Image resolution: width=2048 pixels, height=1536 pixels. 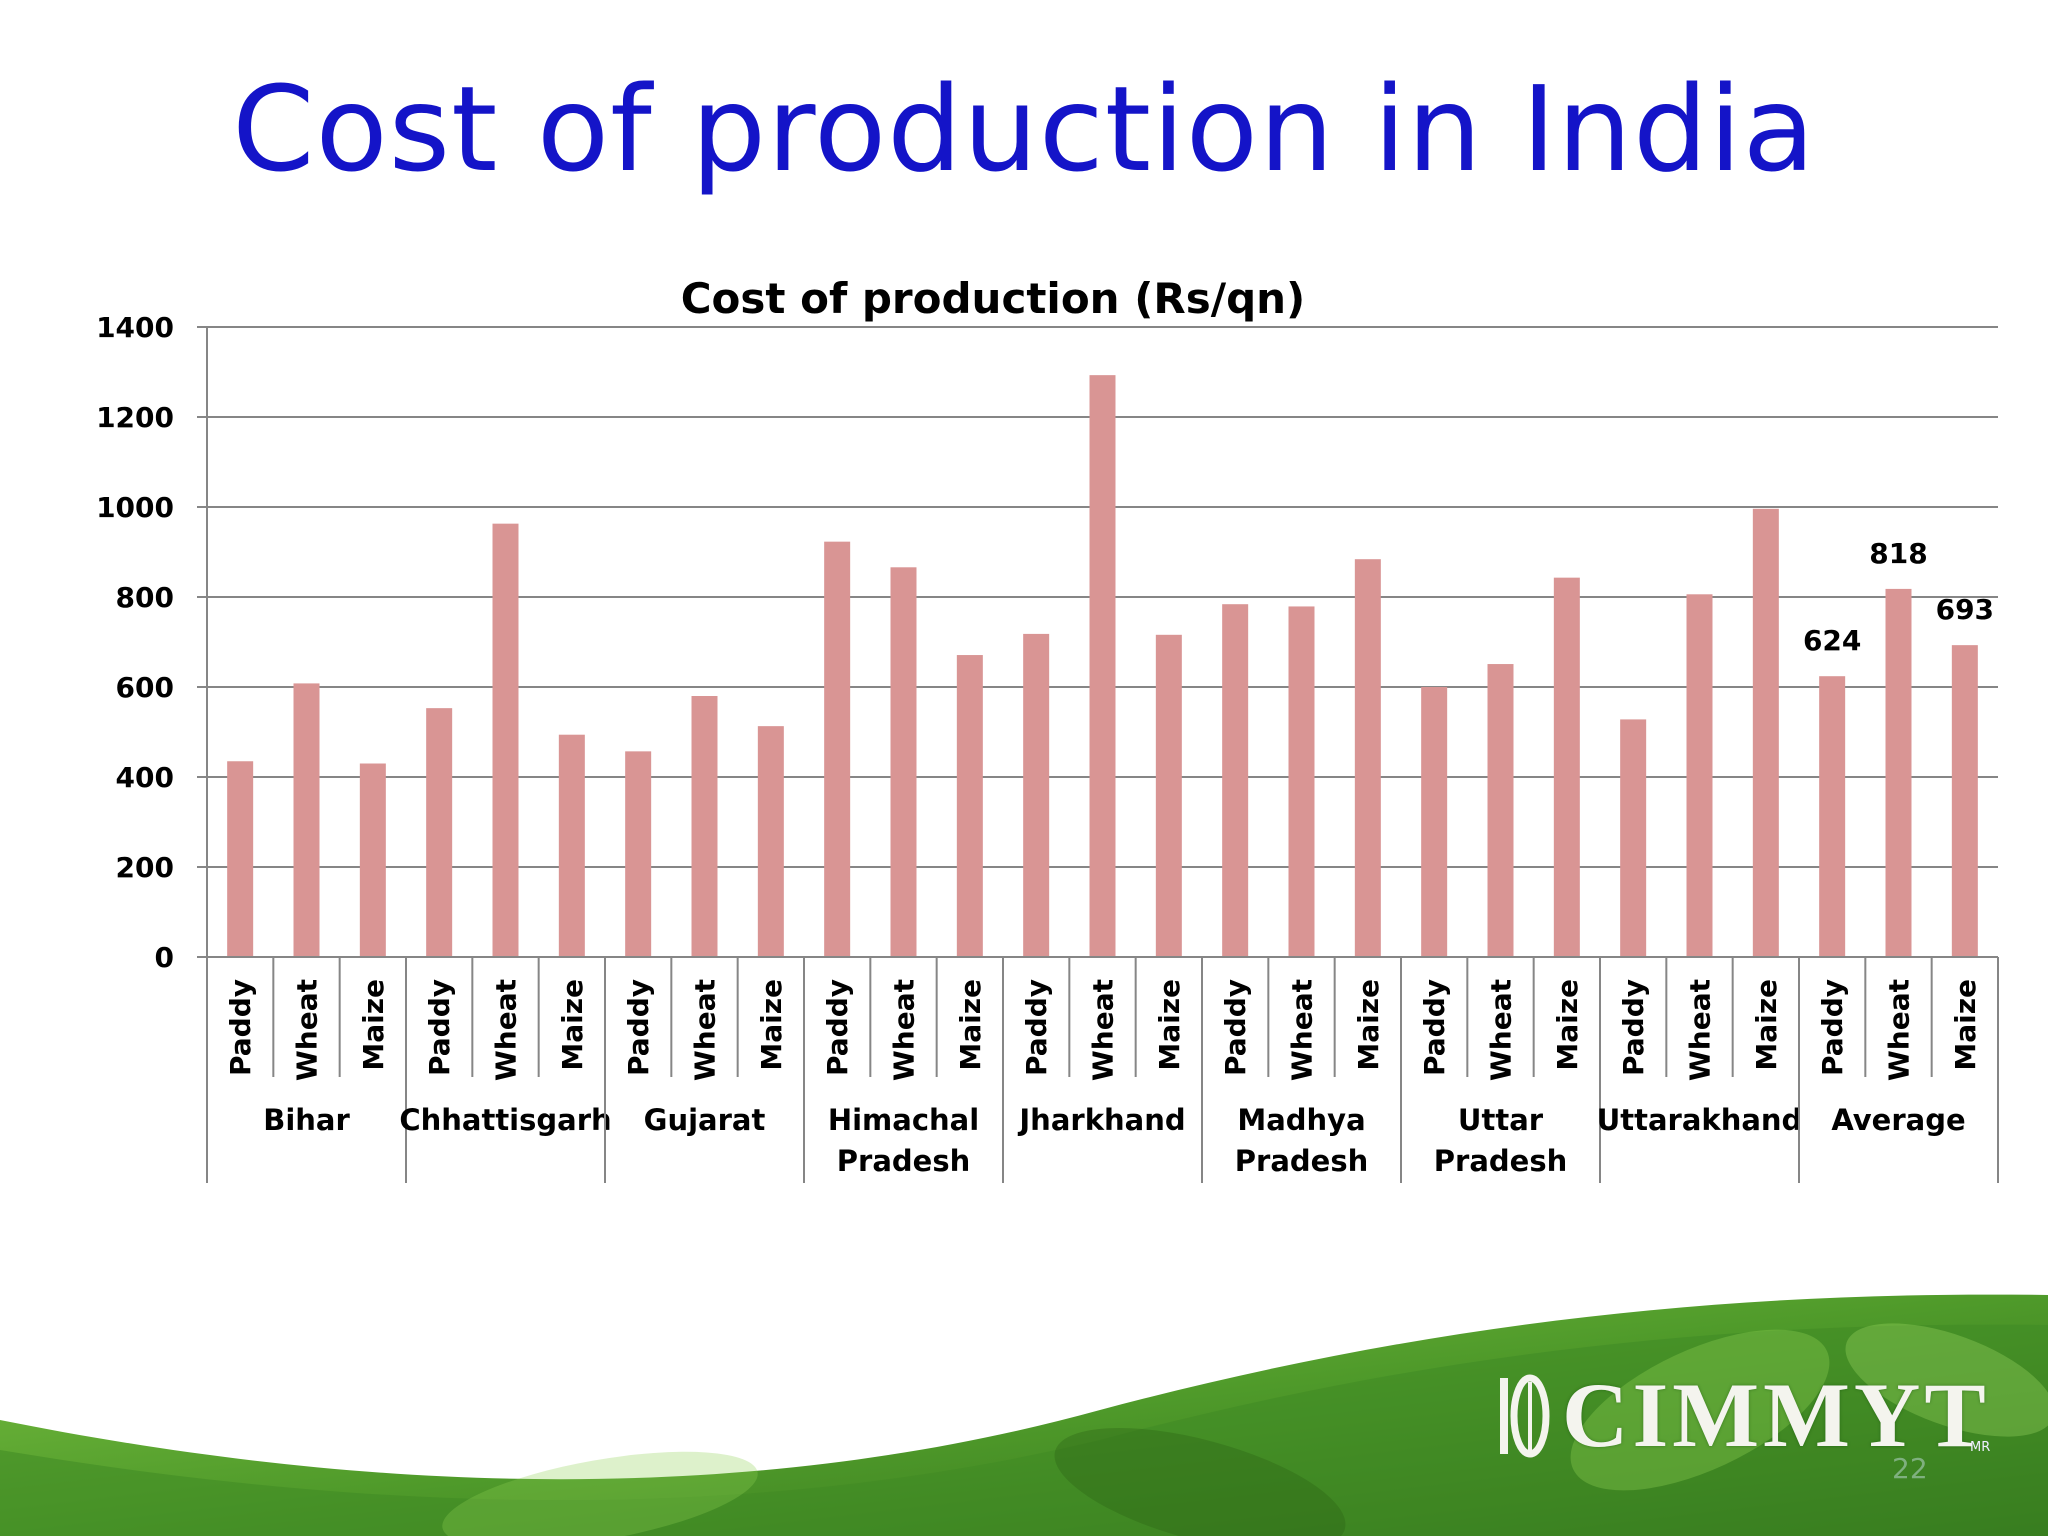 I want to click on y-axis: 0 200 400 600 800 1000 1200 1400, so click(x=152, y=642).